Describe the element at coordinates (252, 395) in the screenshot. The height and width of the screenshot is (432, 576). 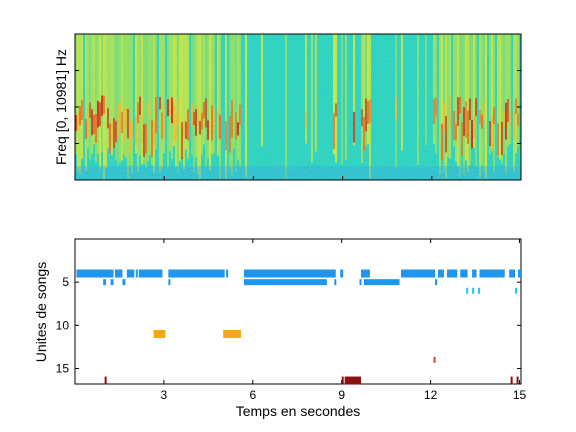
I see `units-xtick-label: 6` at that location.